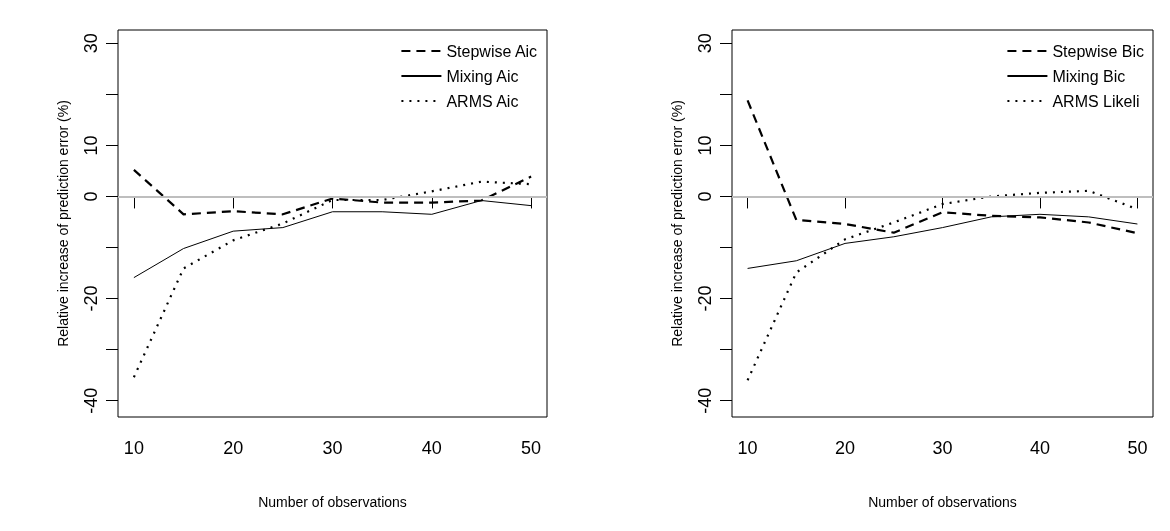  What do you see at coordinates (1096, 101) in the screenshot?
I see `legend-label: ARMS Likeli` at bounding box center [1096, 101].